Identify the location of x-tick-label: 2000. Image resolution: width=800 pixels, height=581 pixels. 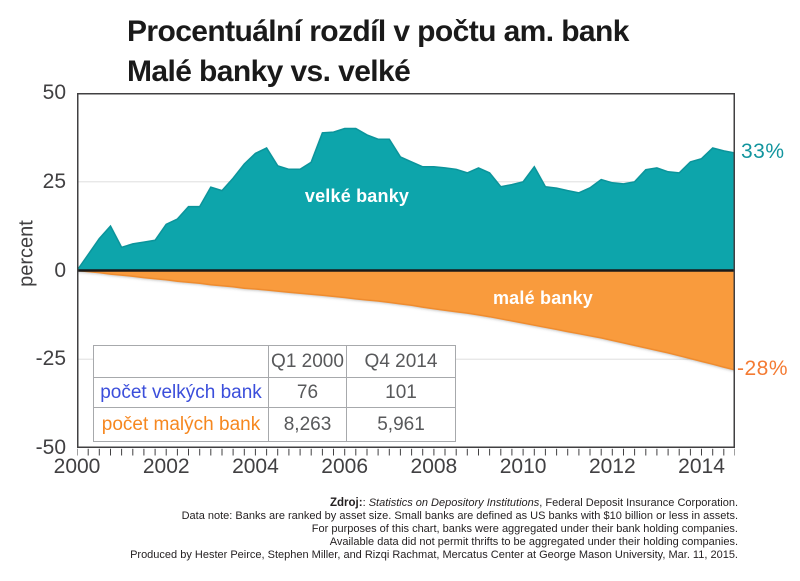
(77, 466).